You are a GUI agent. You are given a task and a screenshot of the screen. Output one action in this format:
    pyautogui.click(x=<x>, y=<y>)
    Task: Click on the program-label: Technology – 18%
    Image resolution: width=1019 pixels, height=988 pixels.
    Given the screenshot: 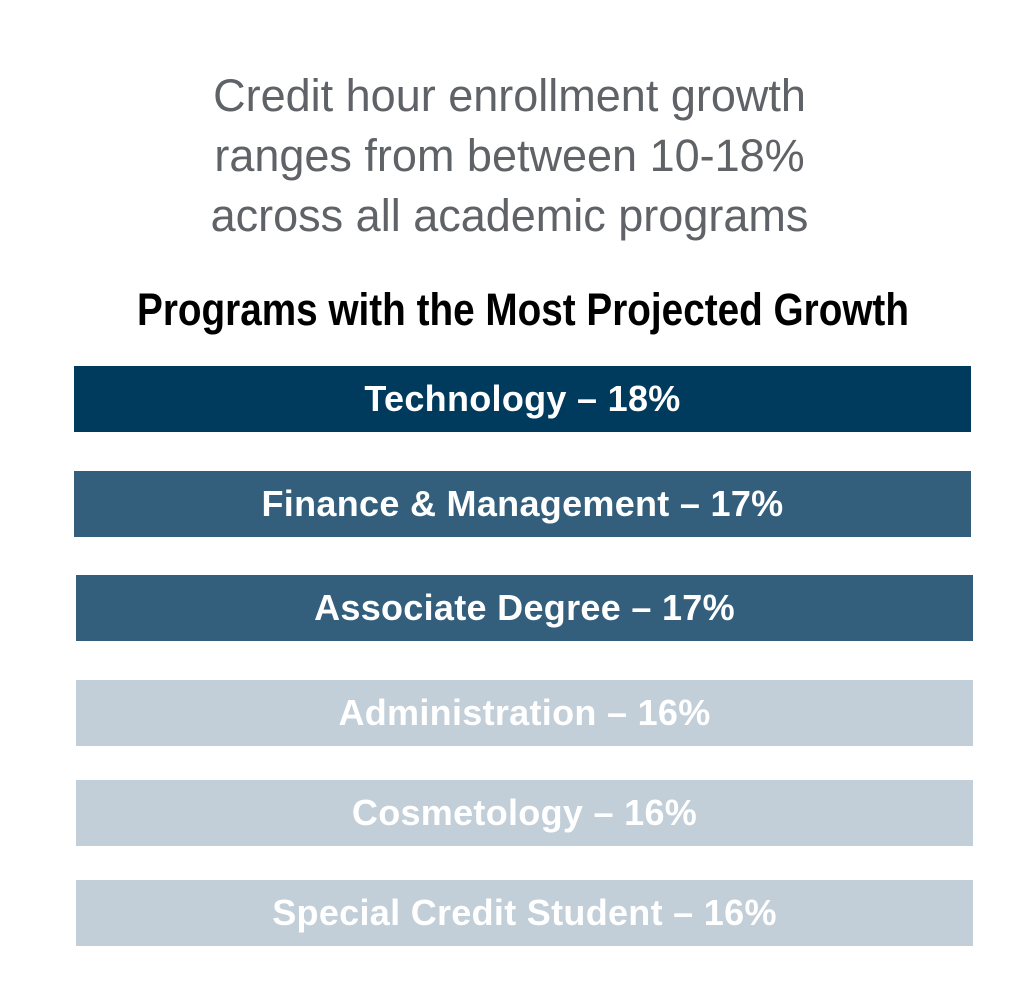 What is the action you would take?
    pyautogui.click(x=522, y=398)
    